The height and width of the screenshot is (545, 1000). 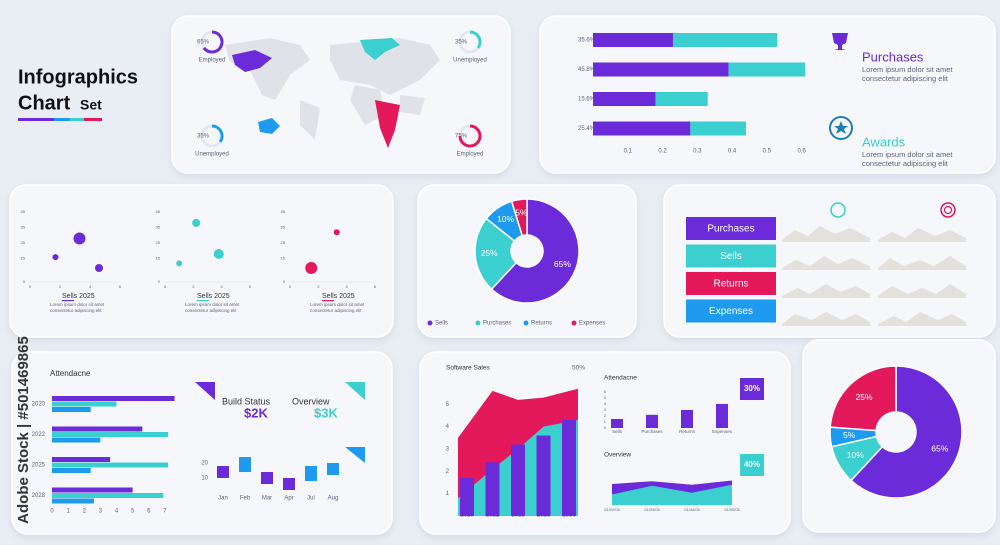 I want to click on x-tick-label: 5, so click(x=133, y=512).